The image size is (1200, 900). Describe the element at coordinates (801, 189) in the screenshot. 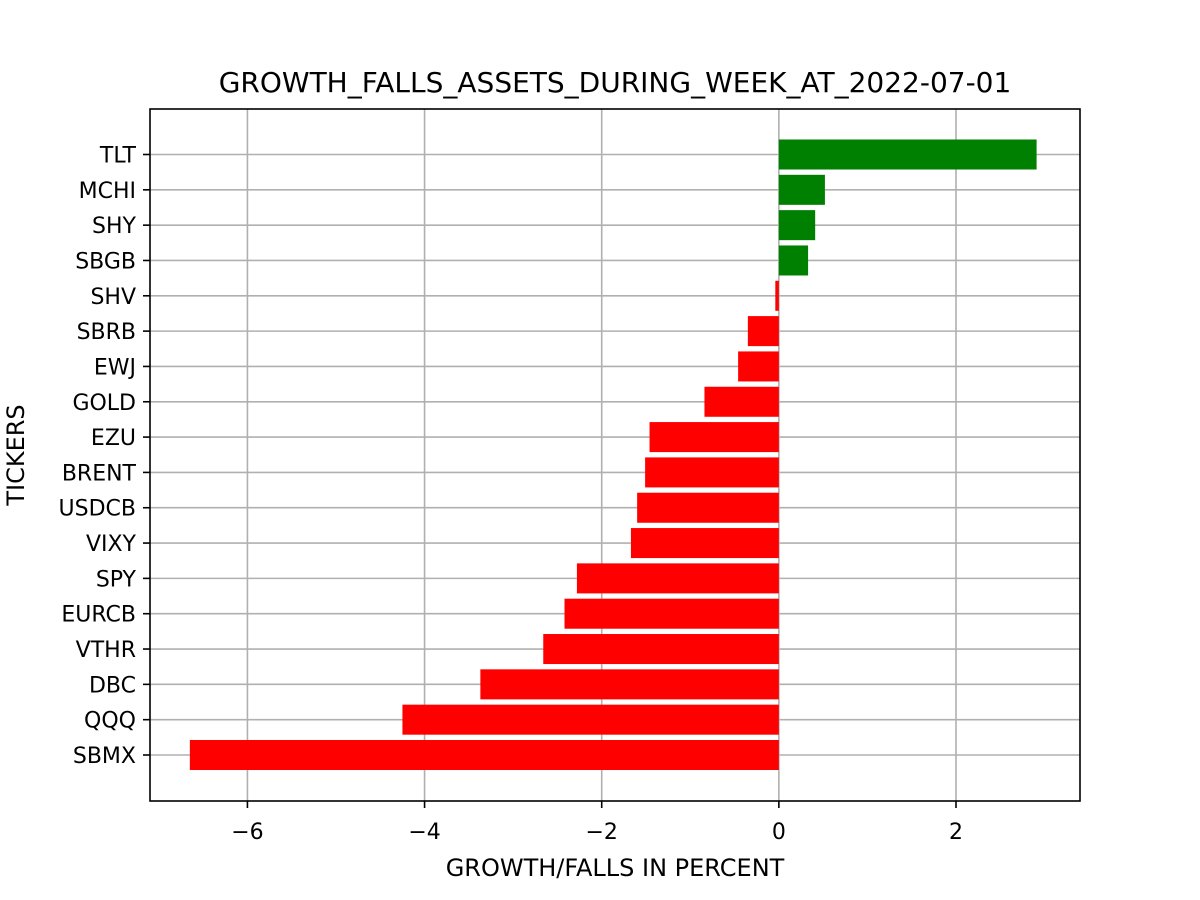

I see `bar-mchi` at that location.